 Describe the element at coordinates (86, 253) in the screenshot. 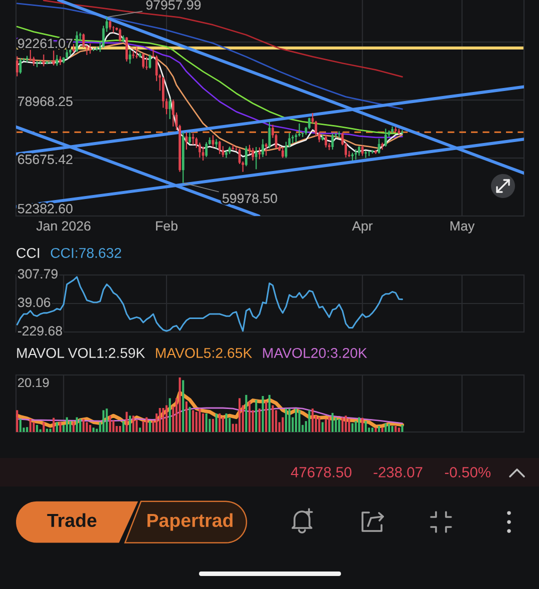

I see `series-label: CCI:78.632` at that location.